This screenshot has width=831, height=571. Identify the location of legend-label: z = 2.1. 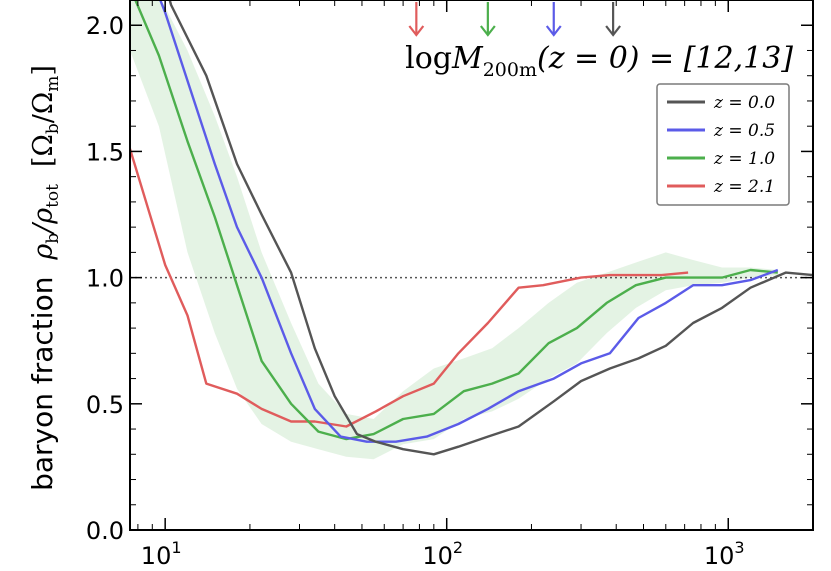
(744, 187).